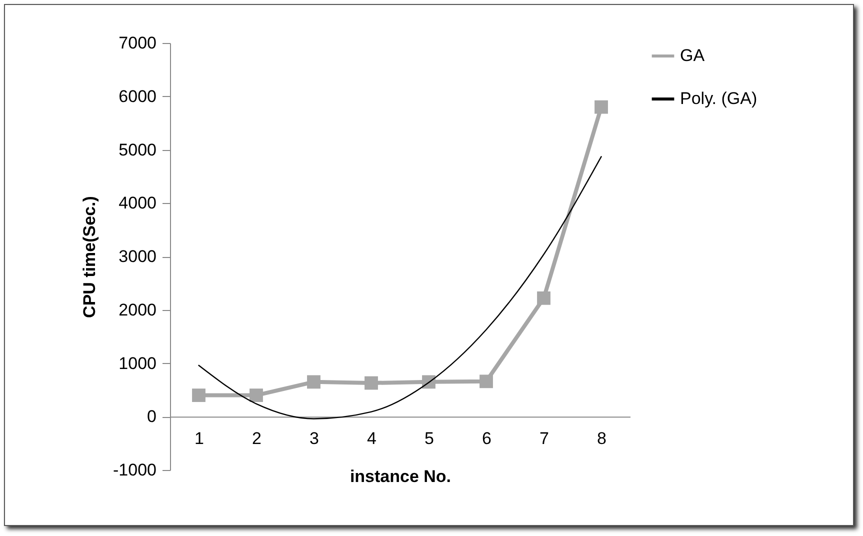 This screenshot has width=863, height=536. I want to click on y-axis-title: CPU time(Sec.), so click(90, 257).